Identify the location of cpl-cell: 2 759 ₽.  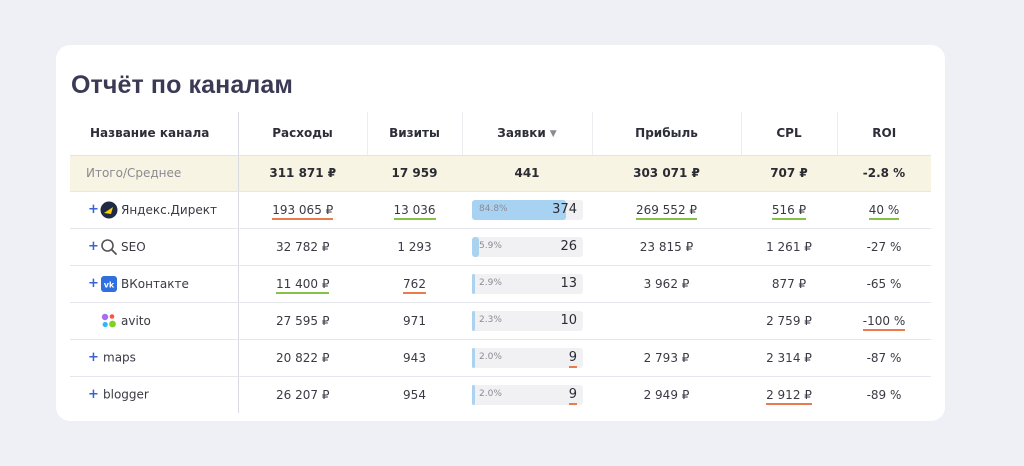
(789, 321).